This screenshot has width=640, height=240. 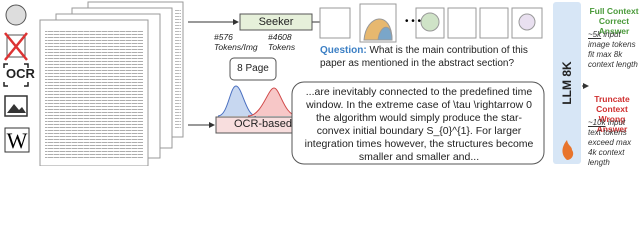 I want to click on result-title: Full Context Correct Answer, so click(x=614, y=21).